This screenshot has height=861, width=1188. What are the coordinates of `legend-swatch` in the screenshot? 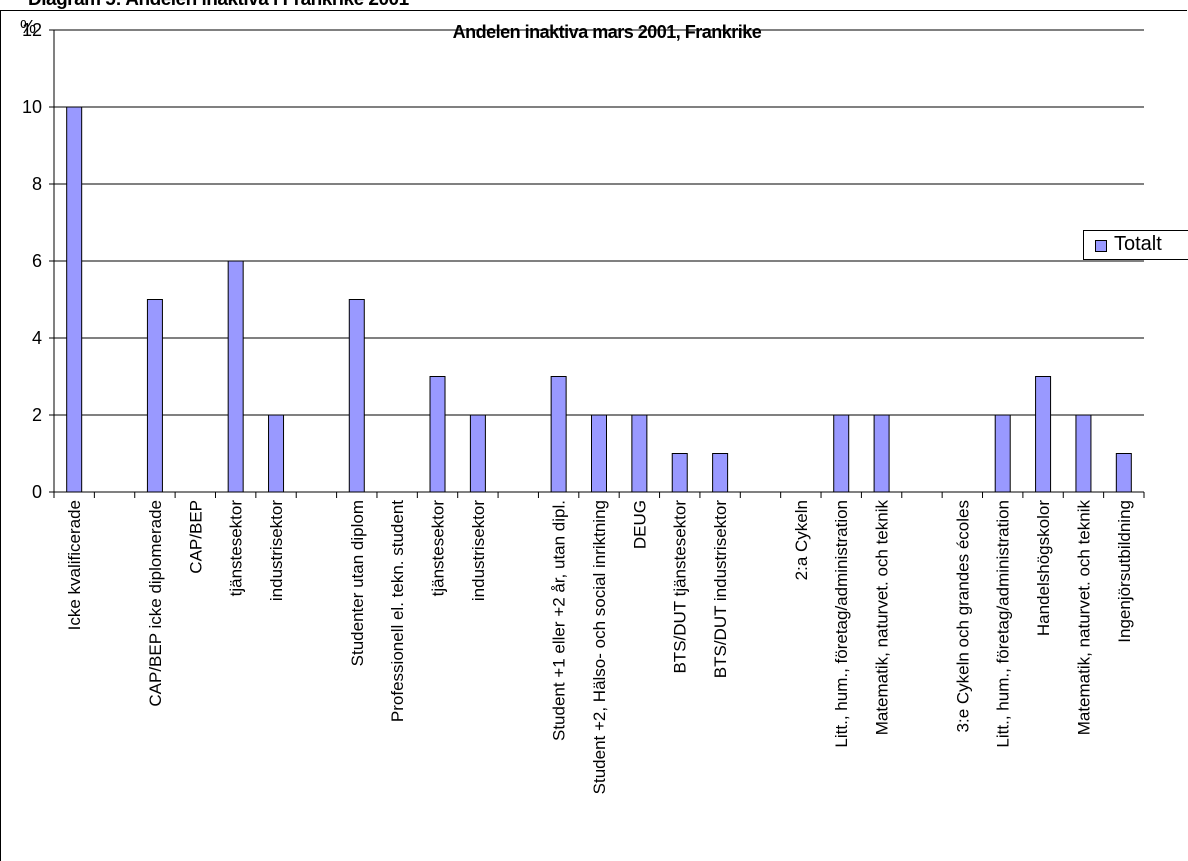 It's located at (1101, 246).